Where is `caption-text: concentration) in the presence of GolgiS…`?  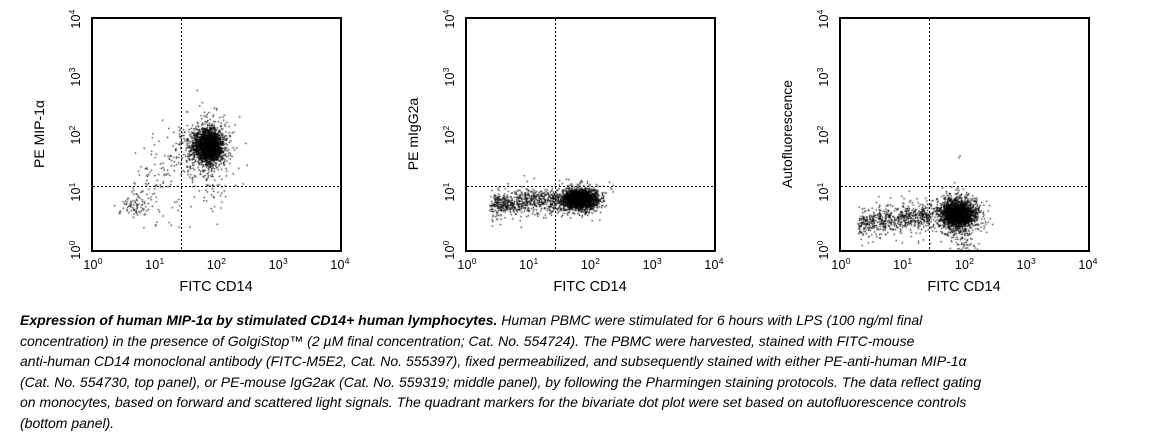
caption-text: concentration) in the presence of GolgiS… is located at coordinates (467, 340).